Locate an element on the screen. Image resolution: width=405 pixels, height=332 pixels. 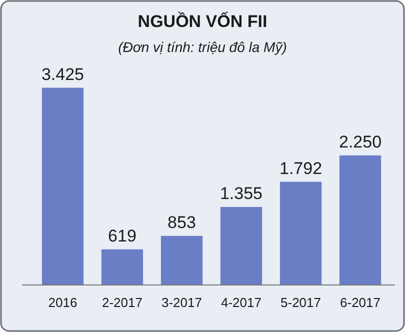
data-label: 3.425 is located at coordinates (62, 74).